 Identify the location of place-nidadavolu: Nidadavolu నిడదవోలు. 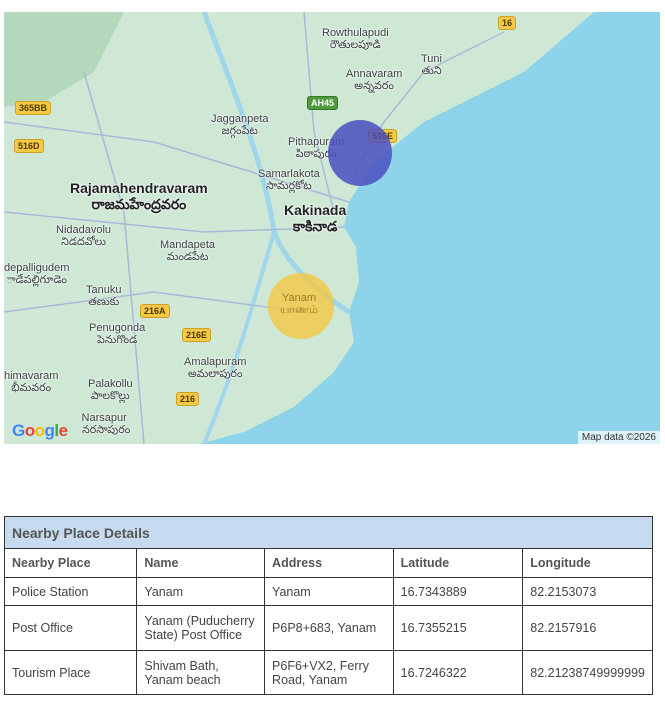
(84, 236).